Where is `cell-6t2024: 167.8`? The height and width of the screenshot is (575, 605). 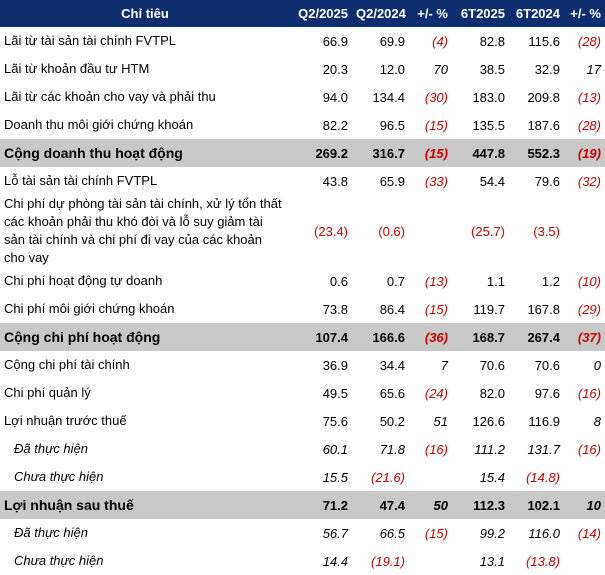
cell-6t2024: 167.8 is located at coordinates (543, 309).